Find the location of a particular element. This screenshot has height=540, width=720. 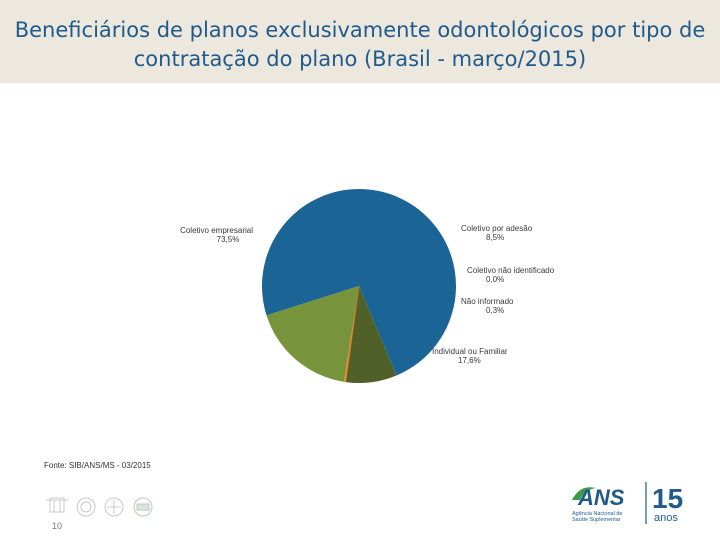

anniversary-word: anos is located at coordinates (666, 518).